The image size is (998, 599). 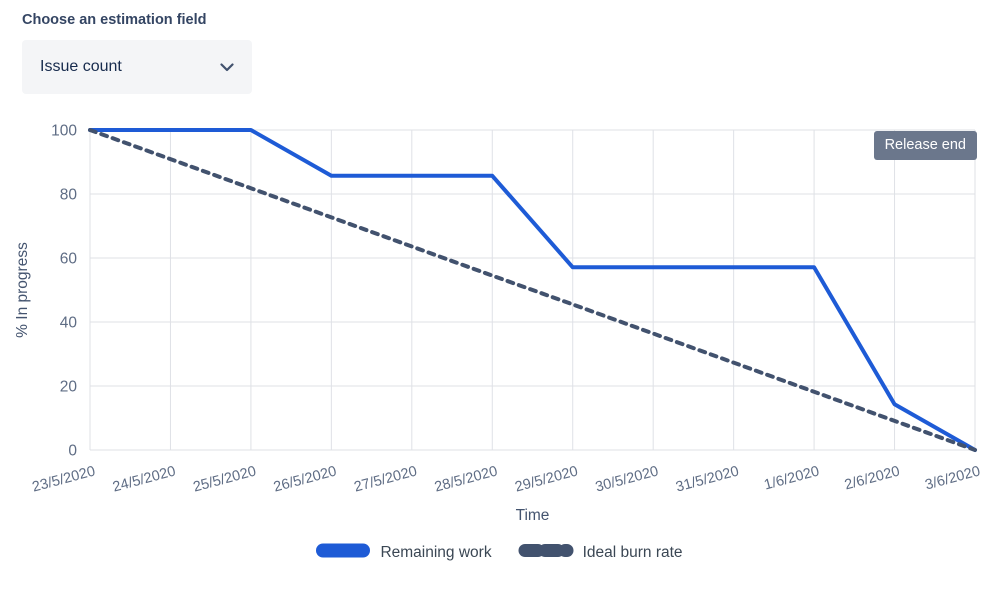 I want to click on legend-item-remaining-work: Remaining work, so click(x=403, y=553).